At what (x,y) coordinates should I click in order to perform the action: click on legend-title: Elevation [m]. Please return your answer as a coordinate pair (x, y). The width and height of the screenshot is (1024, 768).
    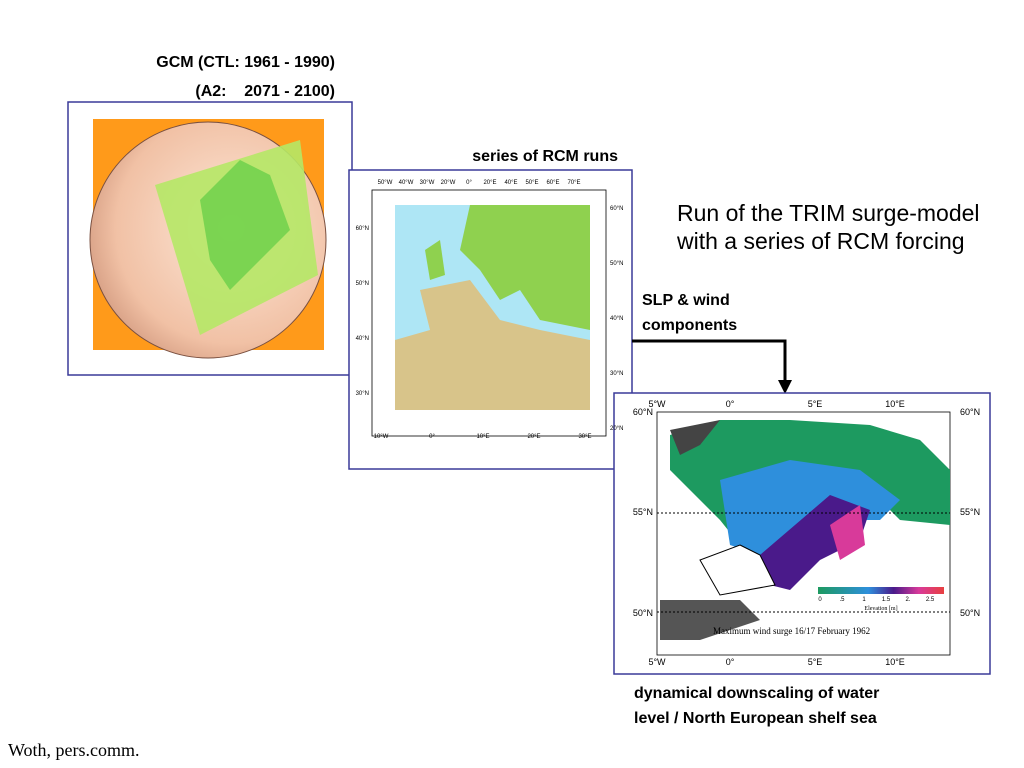
    Looking at the image, I should click on (880, 609).